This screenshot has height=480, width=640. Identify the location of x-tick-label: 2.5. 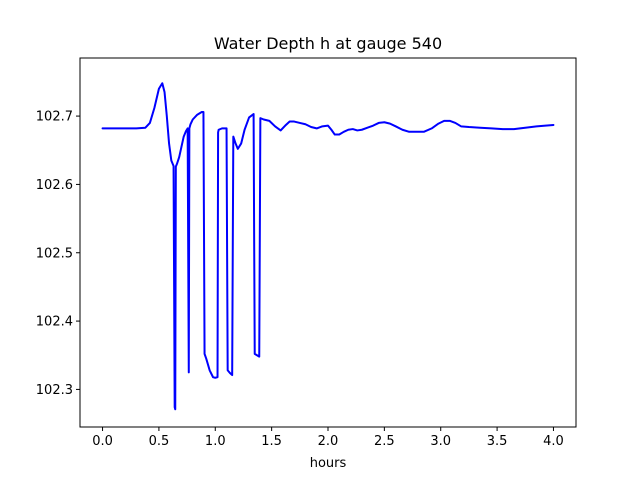
(384, 441).